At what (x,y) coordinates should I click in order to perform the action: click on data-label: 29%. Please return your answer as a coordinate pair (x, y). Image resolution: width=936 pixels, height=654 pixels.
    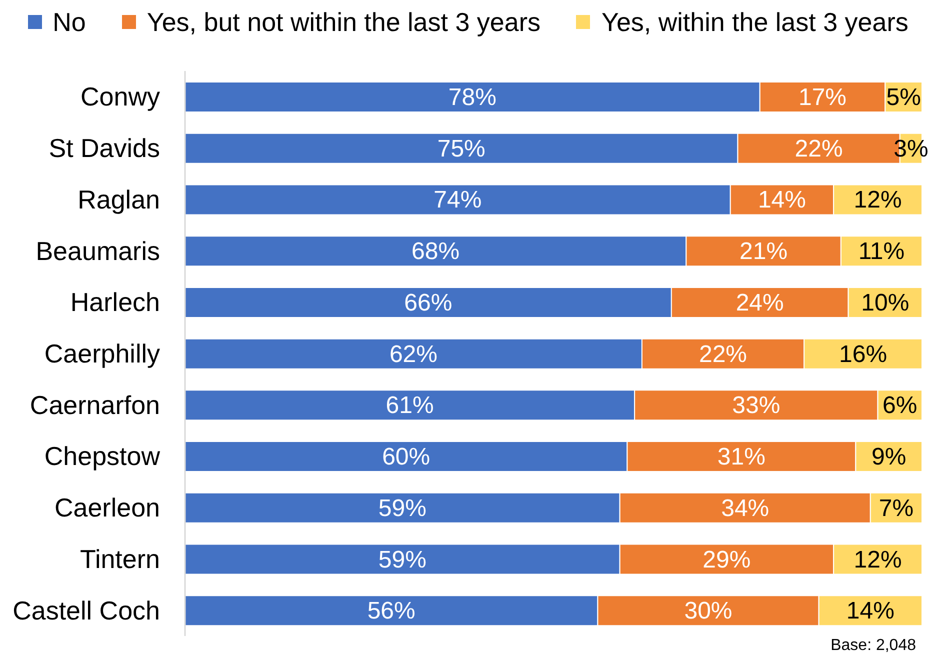
    Looking at the image, I should click on (726, 559).